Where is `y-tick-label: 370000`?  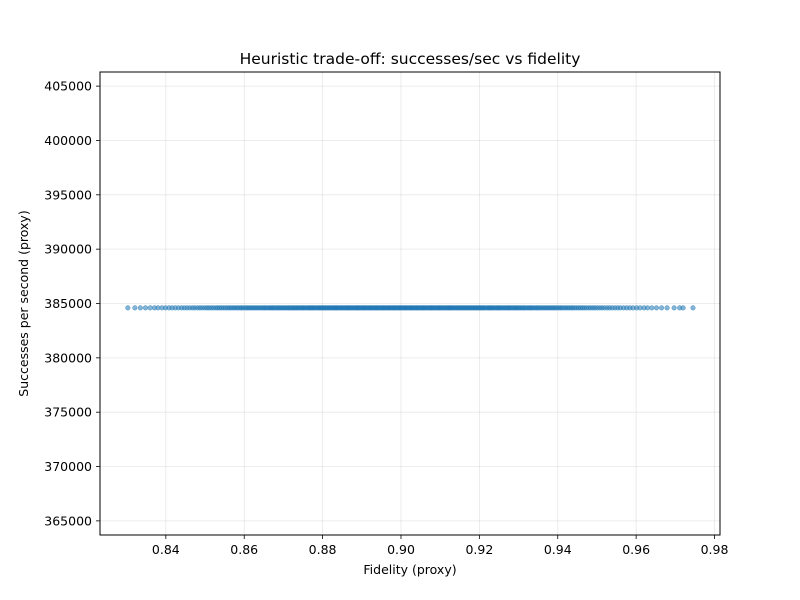
y-tick-label: 370000 is located at coordinates (68, 466).